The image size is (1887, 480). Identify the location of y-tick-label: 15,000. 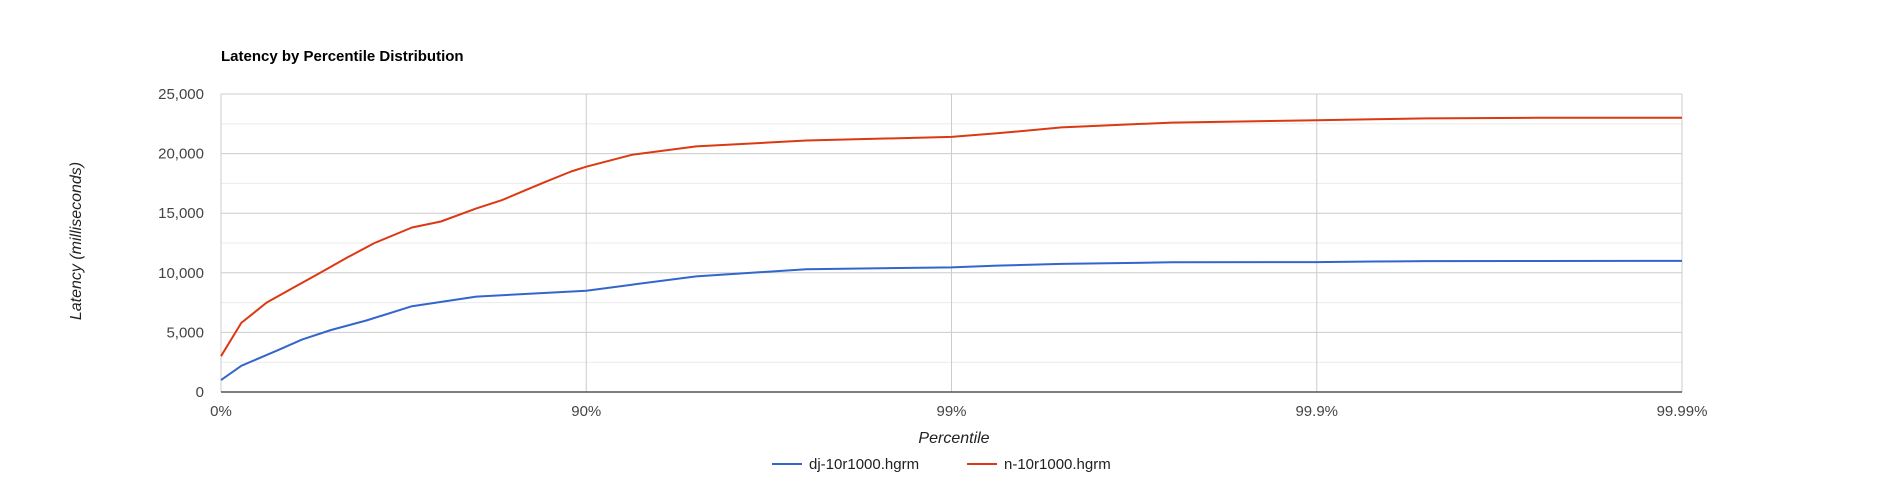
(181, 213).